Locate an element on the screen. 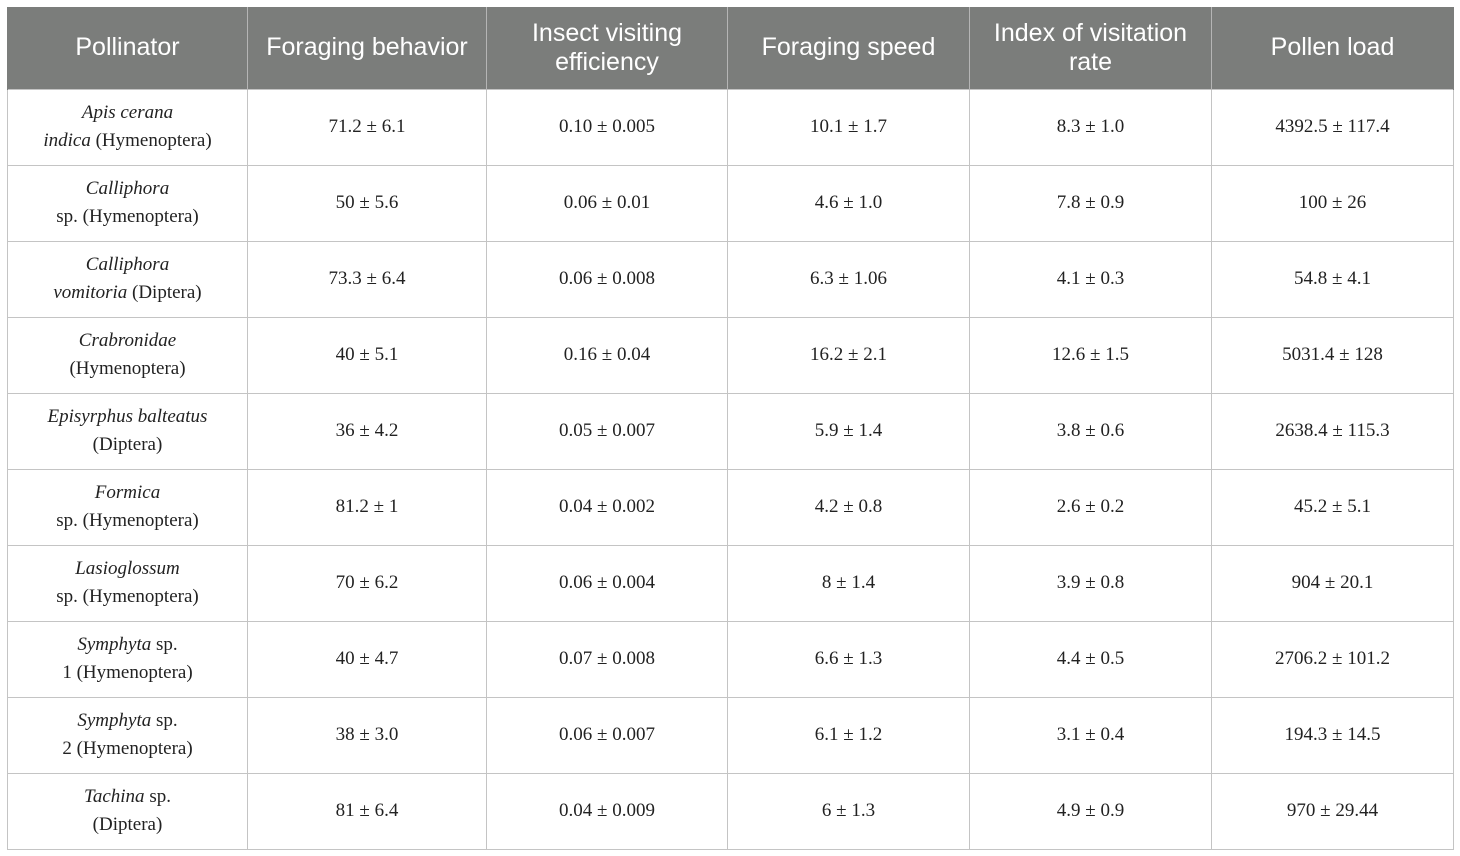 Image resolution: width=1460 pixels, height=856 pixels. pollinator-name-cell: Calliphora sp. (Hymenoptera) is located at coordinates (127, 203).